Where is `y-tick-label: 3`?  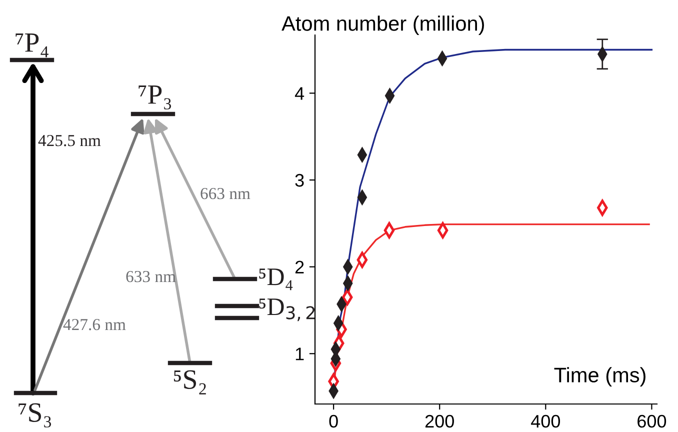
y-tick-label: 3 is located at coordinates (299, 180).